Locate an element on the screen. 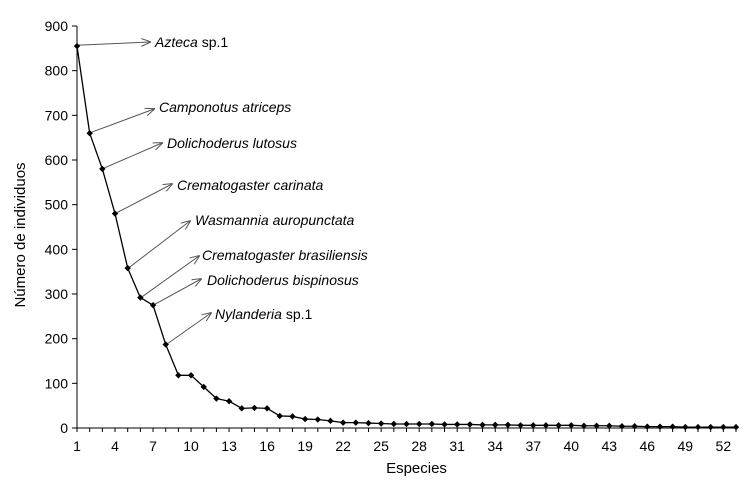 The image size is (749, 482). y-tick-label: 400 is located at coordinates (57, 249).